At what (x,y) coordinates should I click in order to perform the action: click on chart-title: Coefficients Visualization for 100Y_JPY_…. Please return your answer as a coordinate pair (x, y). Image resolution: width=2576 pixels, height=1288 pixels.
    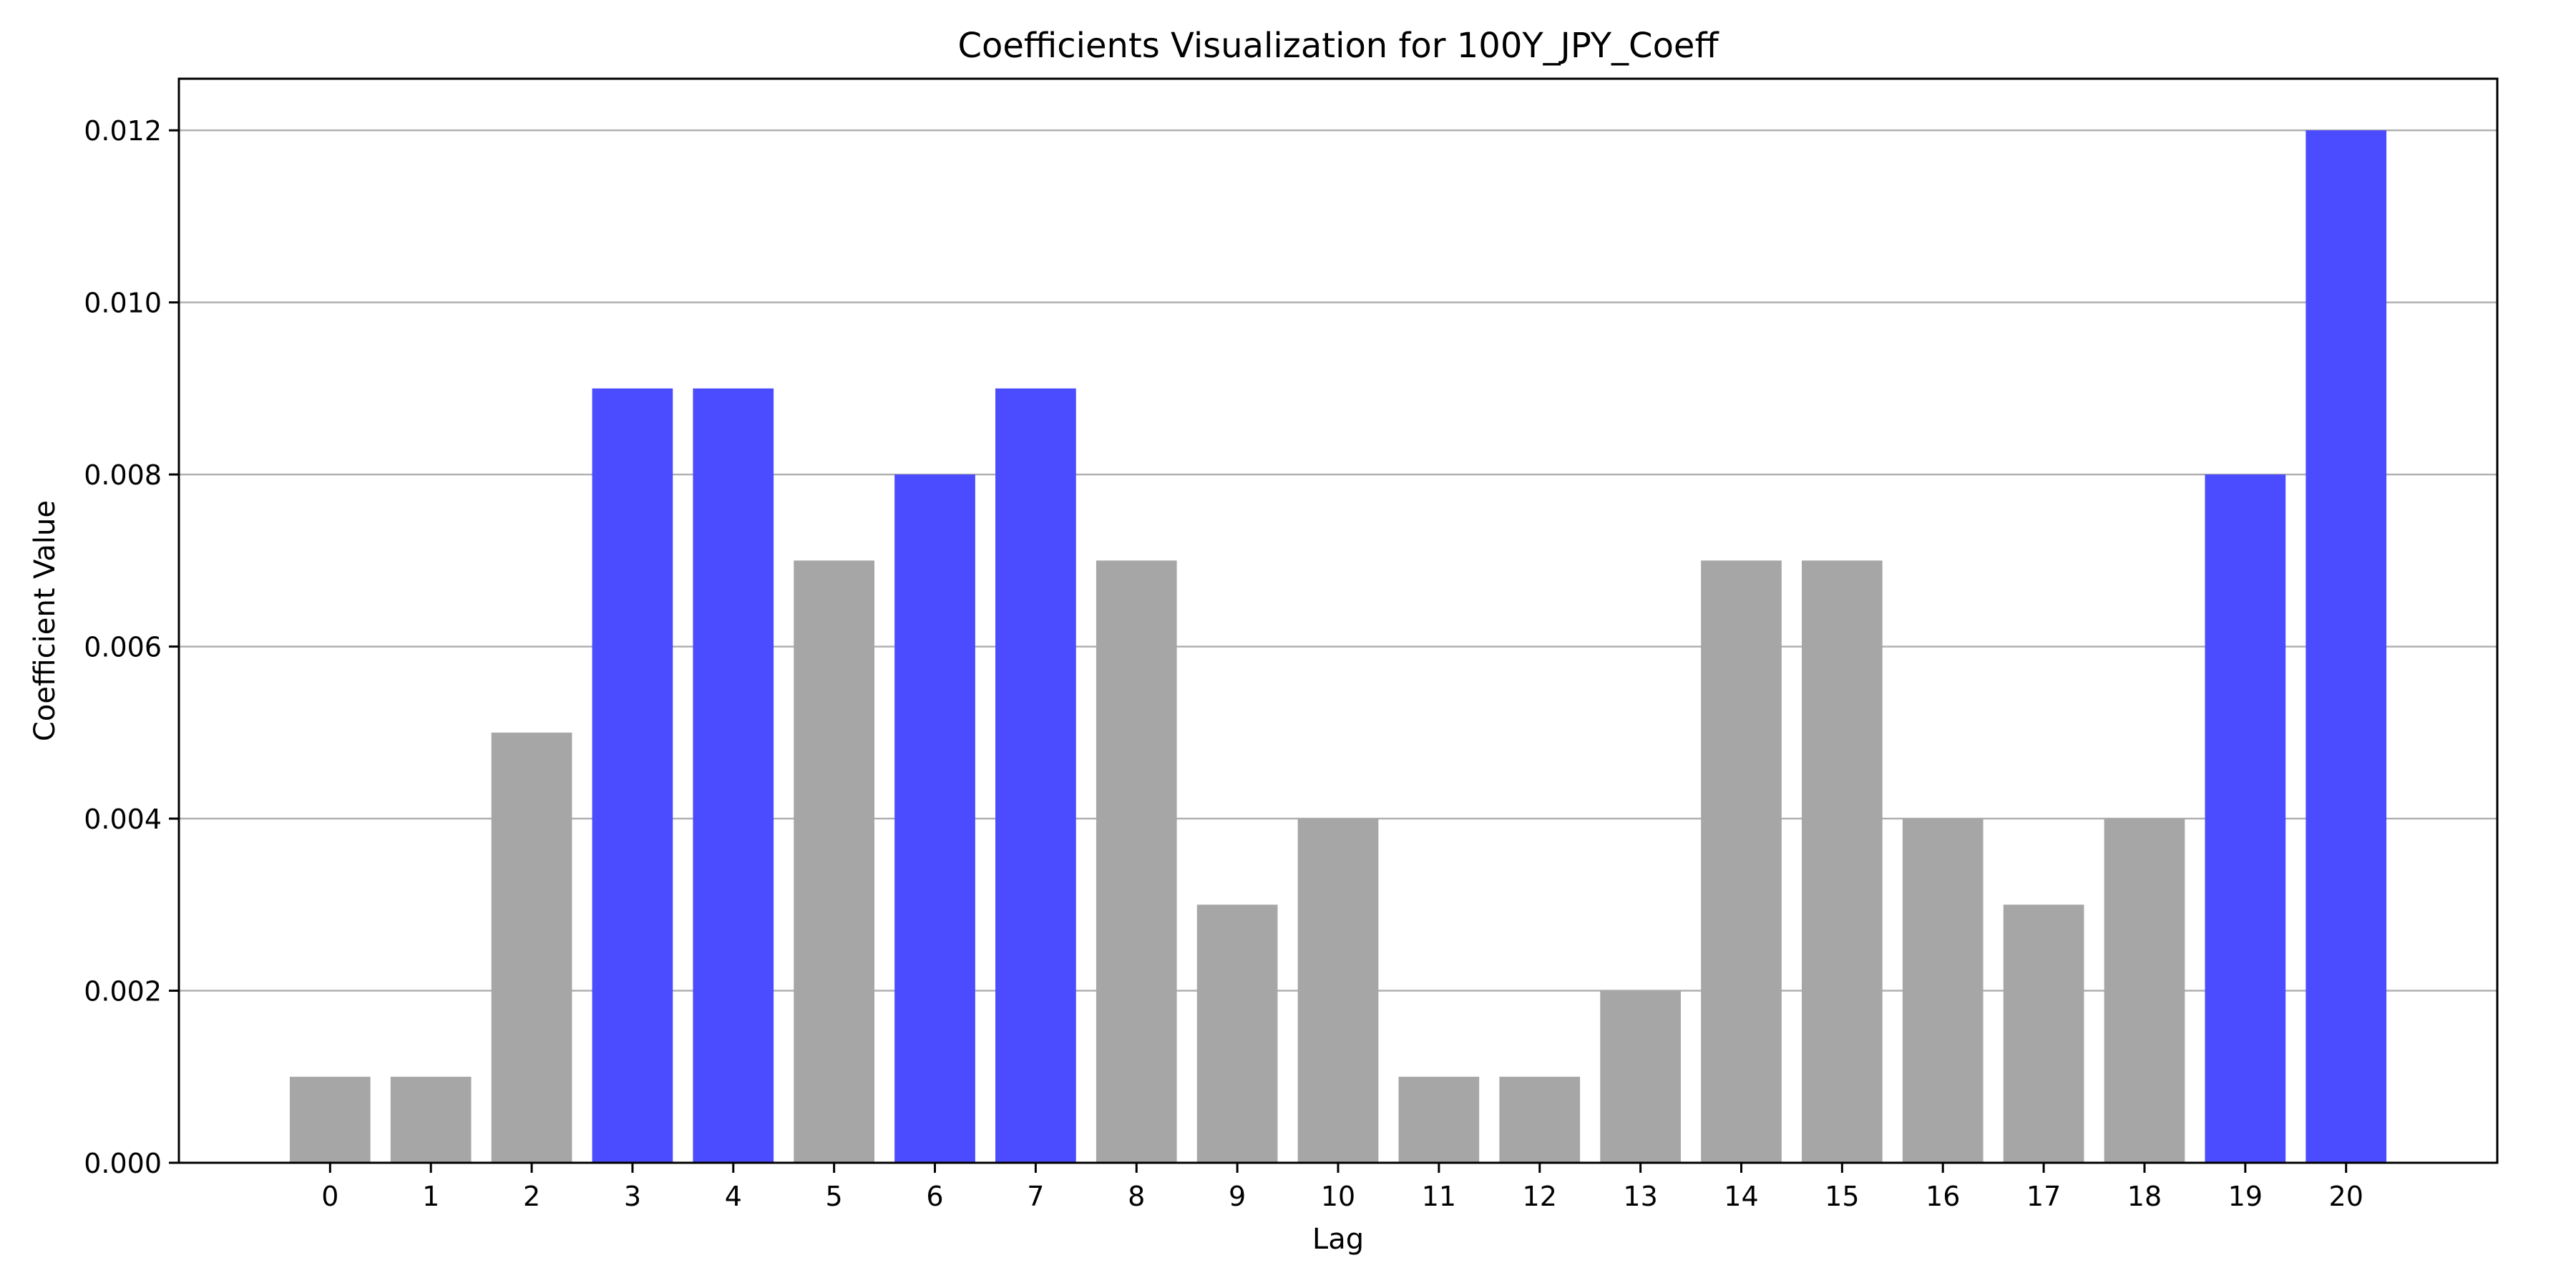
    Looking at the image, I should click on (1338, 46).